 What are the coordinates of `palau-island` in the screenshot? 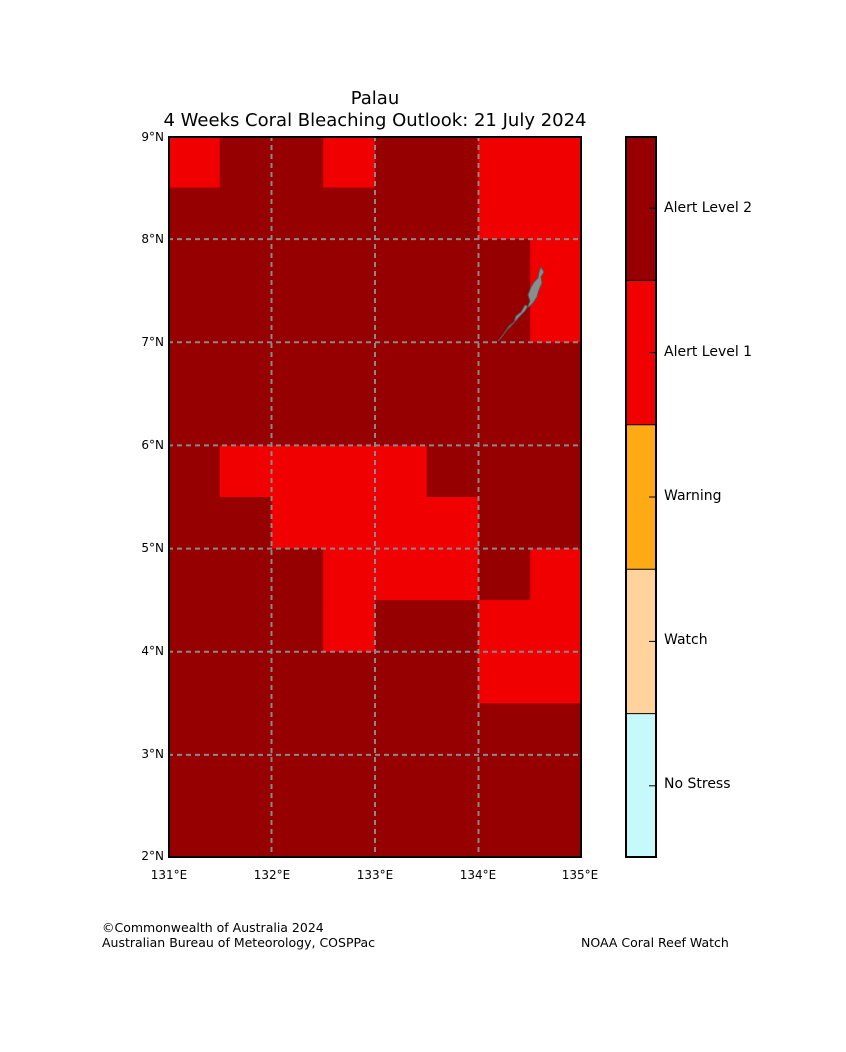 It's located at (521, 303).